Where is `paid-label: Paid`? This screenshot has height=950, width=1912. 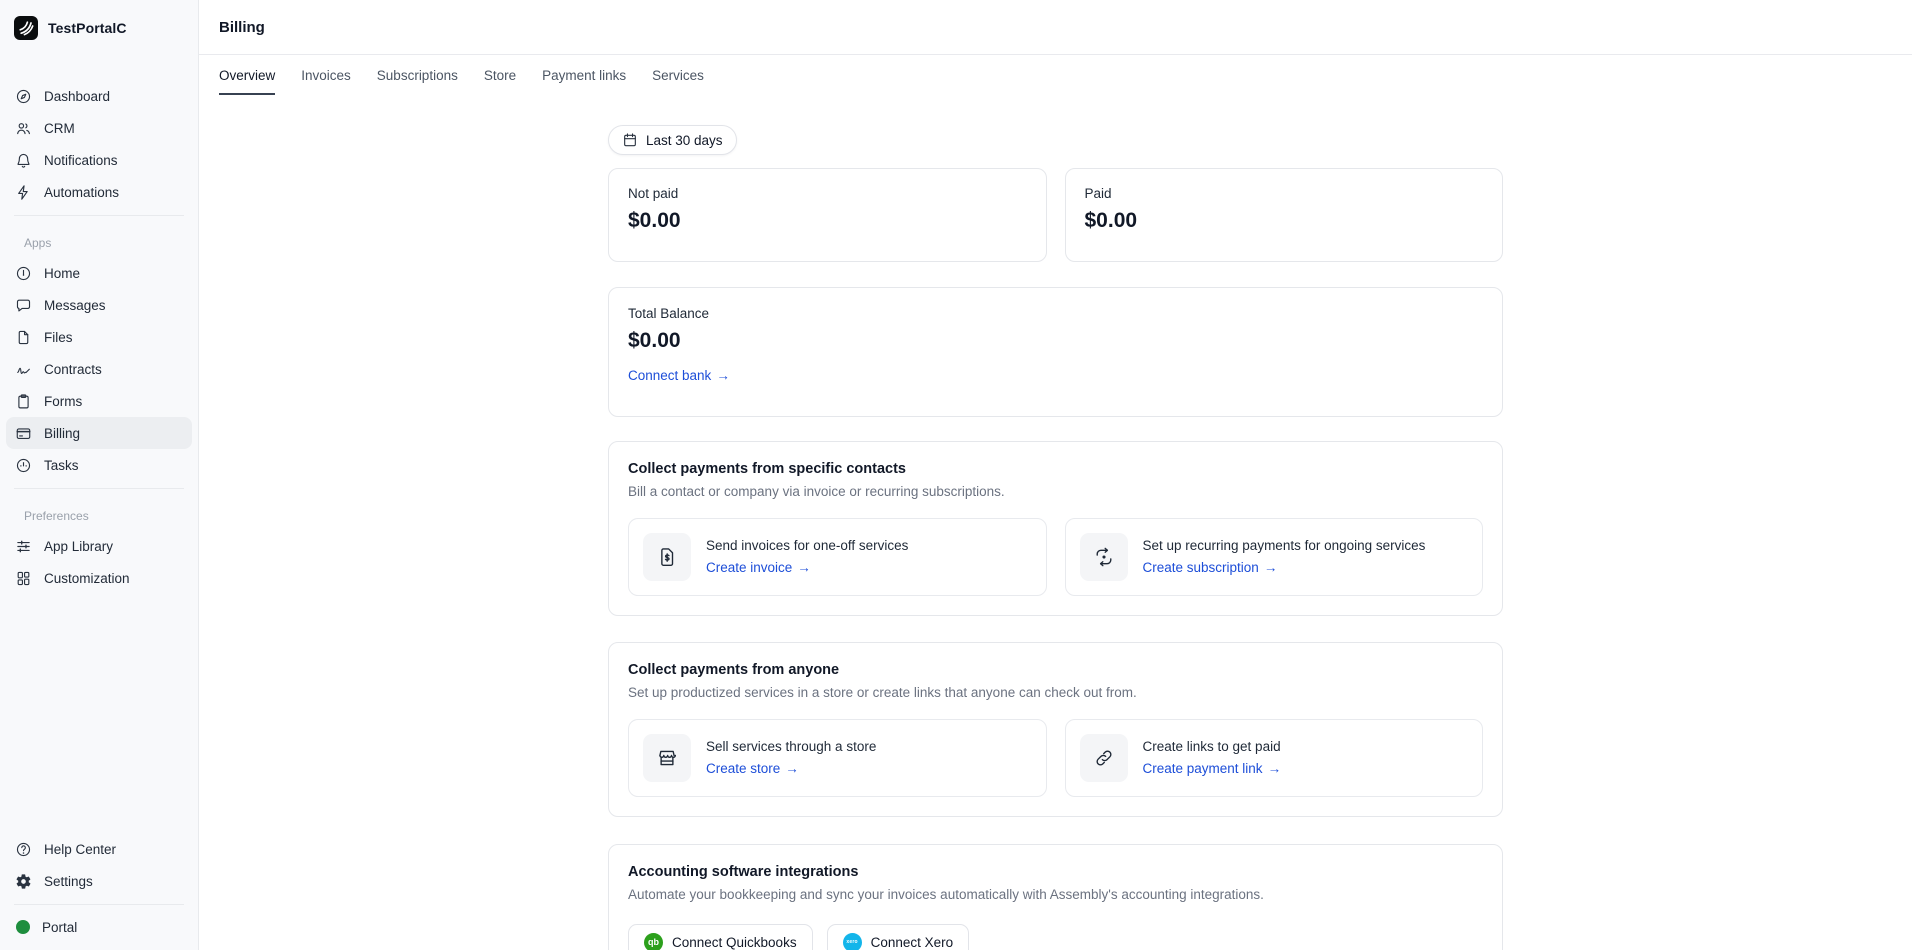
paid-label: Paid is located at coordinates (1098, 193).